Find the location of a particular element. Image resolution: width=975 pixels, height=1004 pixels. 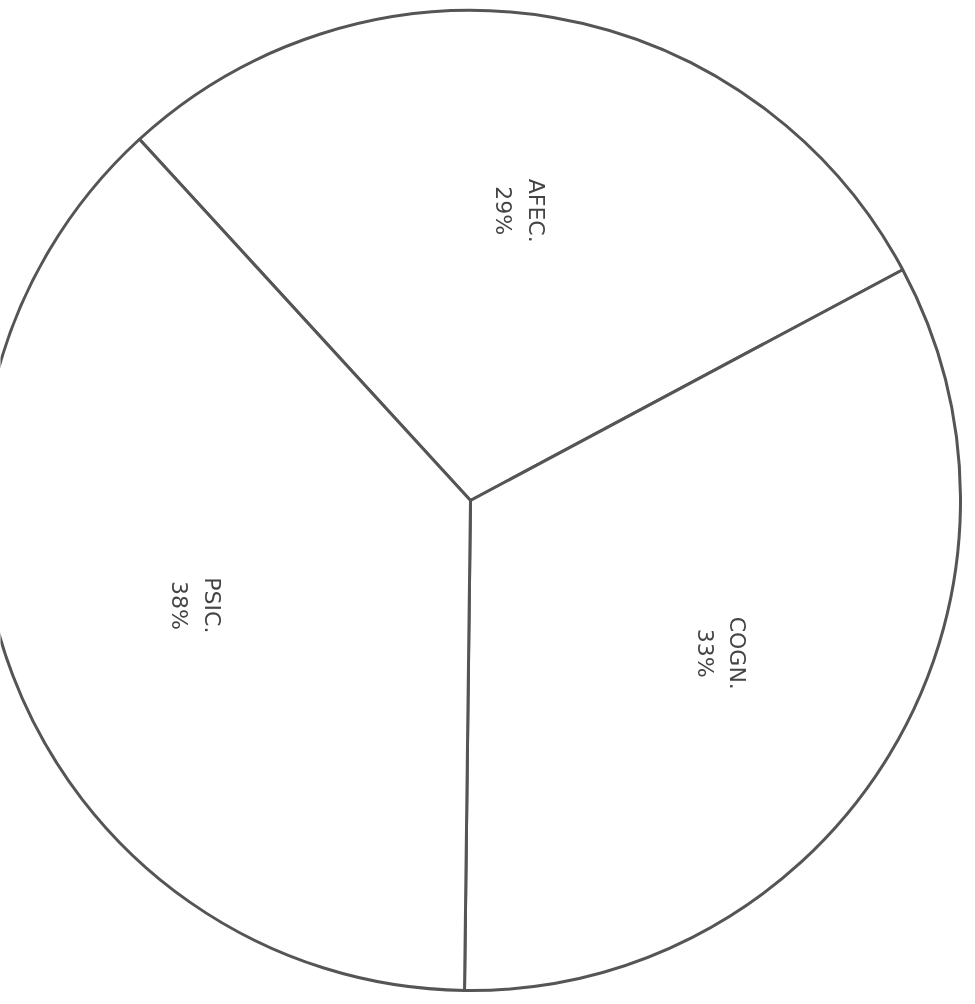

data-label: 29% is located at coordinates (504, 211).